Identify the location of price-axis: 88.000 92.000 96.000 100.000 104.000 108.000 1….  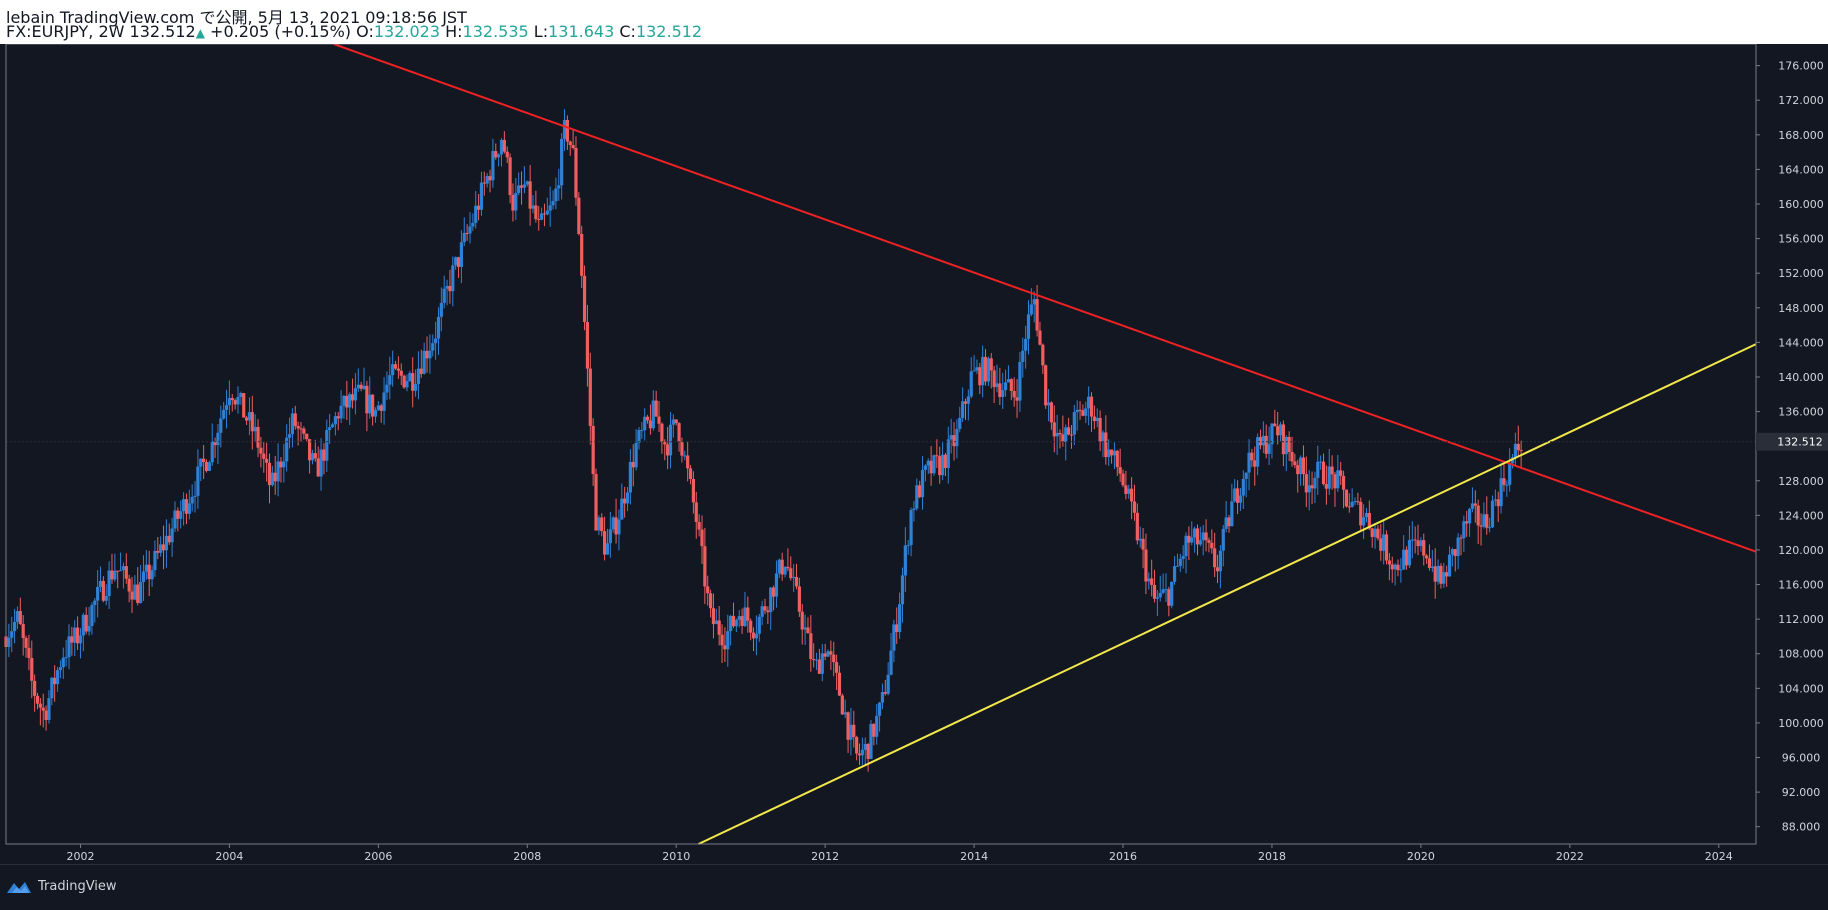
(1790, 447).